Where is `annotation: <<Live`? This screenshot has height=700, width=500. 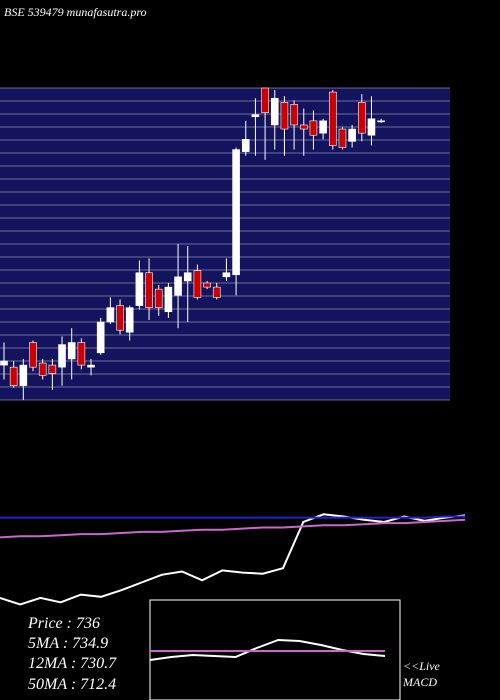
annotation: <<Live is located at coordinates (422, 666).